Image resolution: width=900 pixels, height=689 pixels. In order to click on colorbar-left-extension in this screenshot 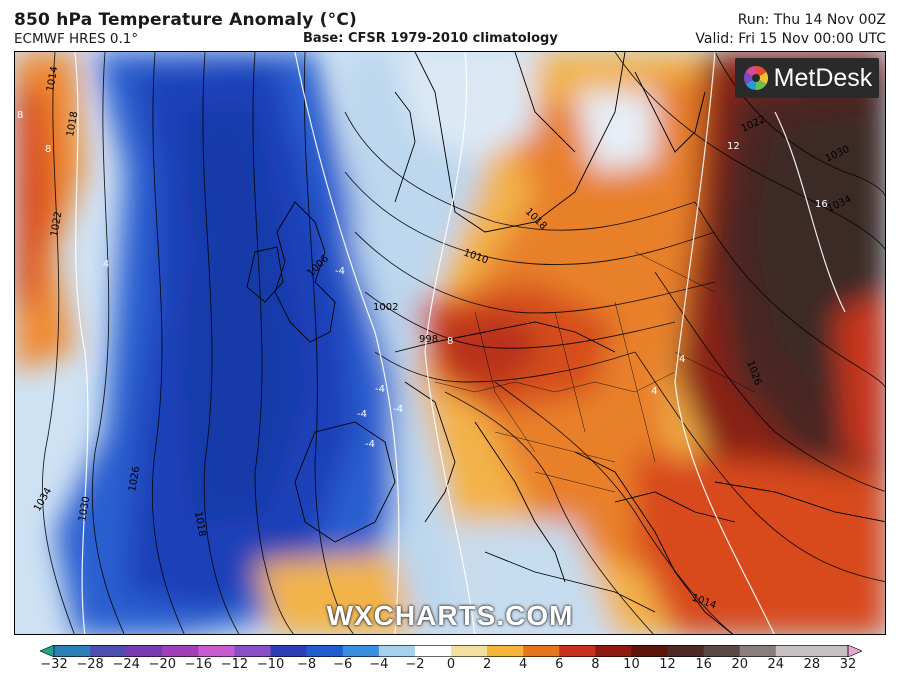, I will do `click(47, 651)`.